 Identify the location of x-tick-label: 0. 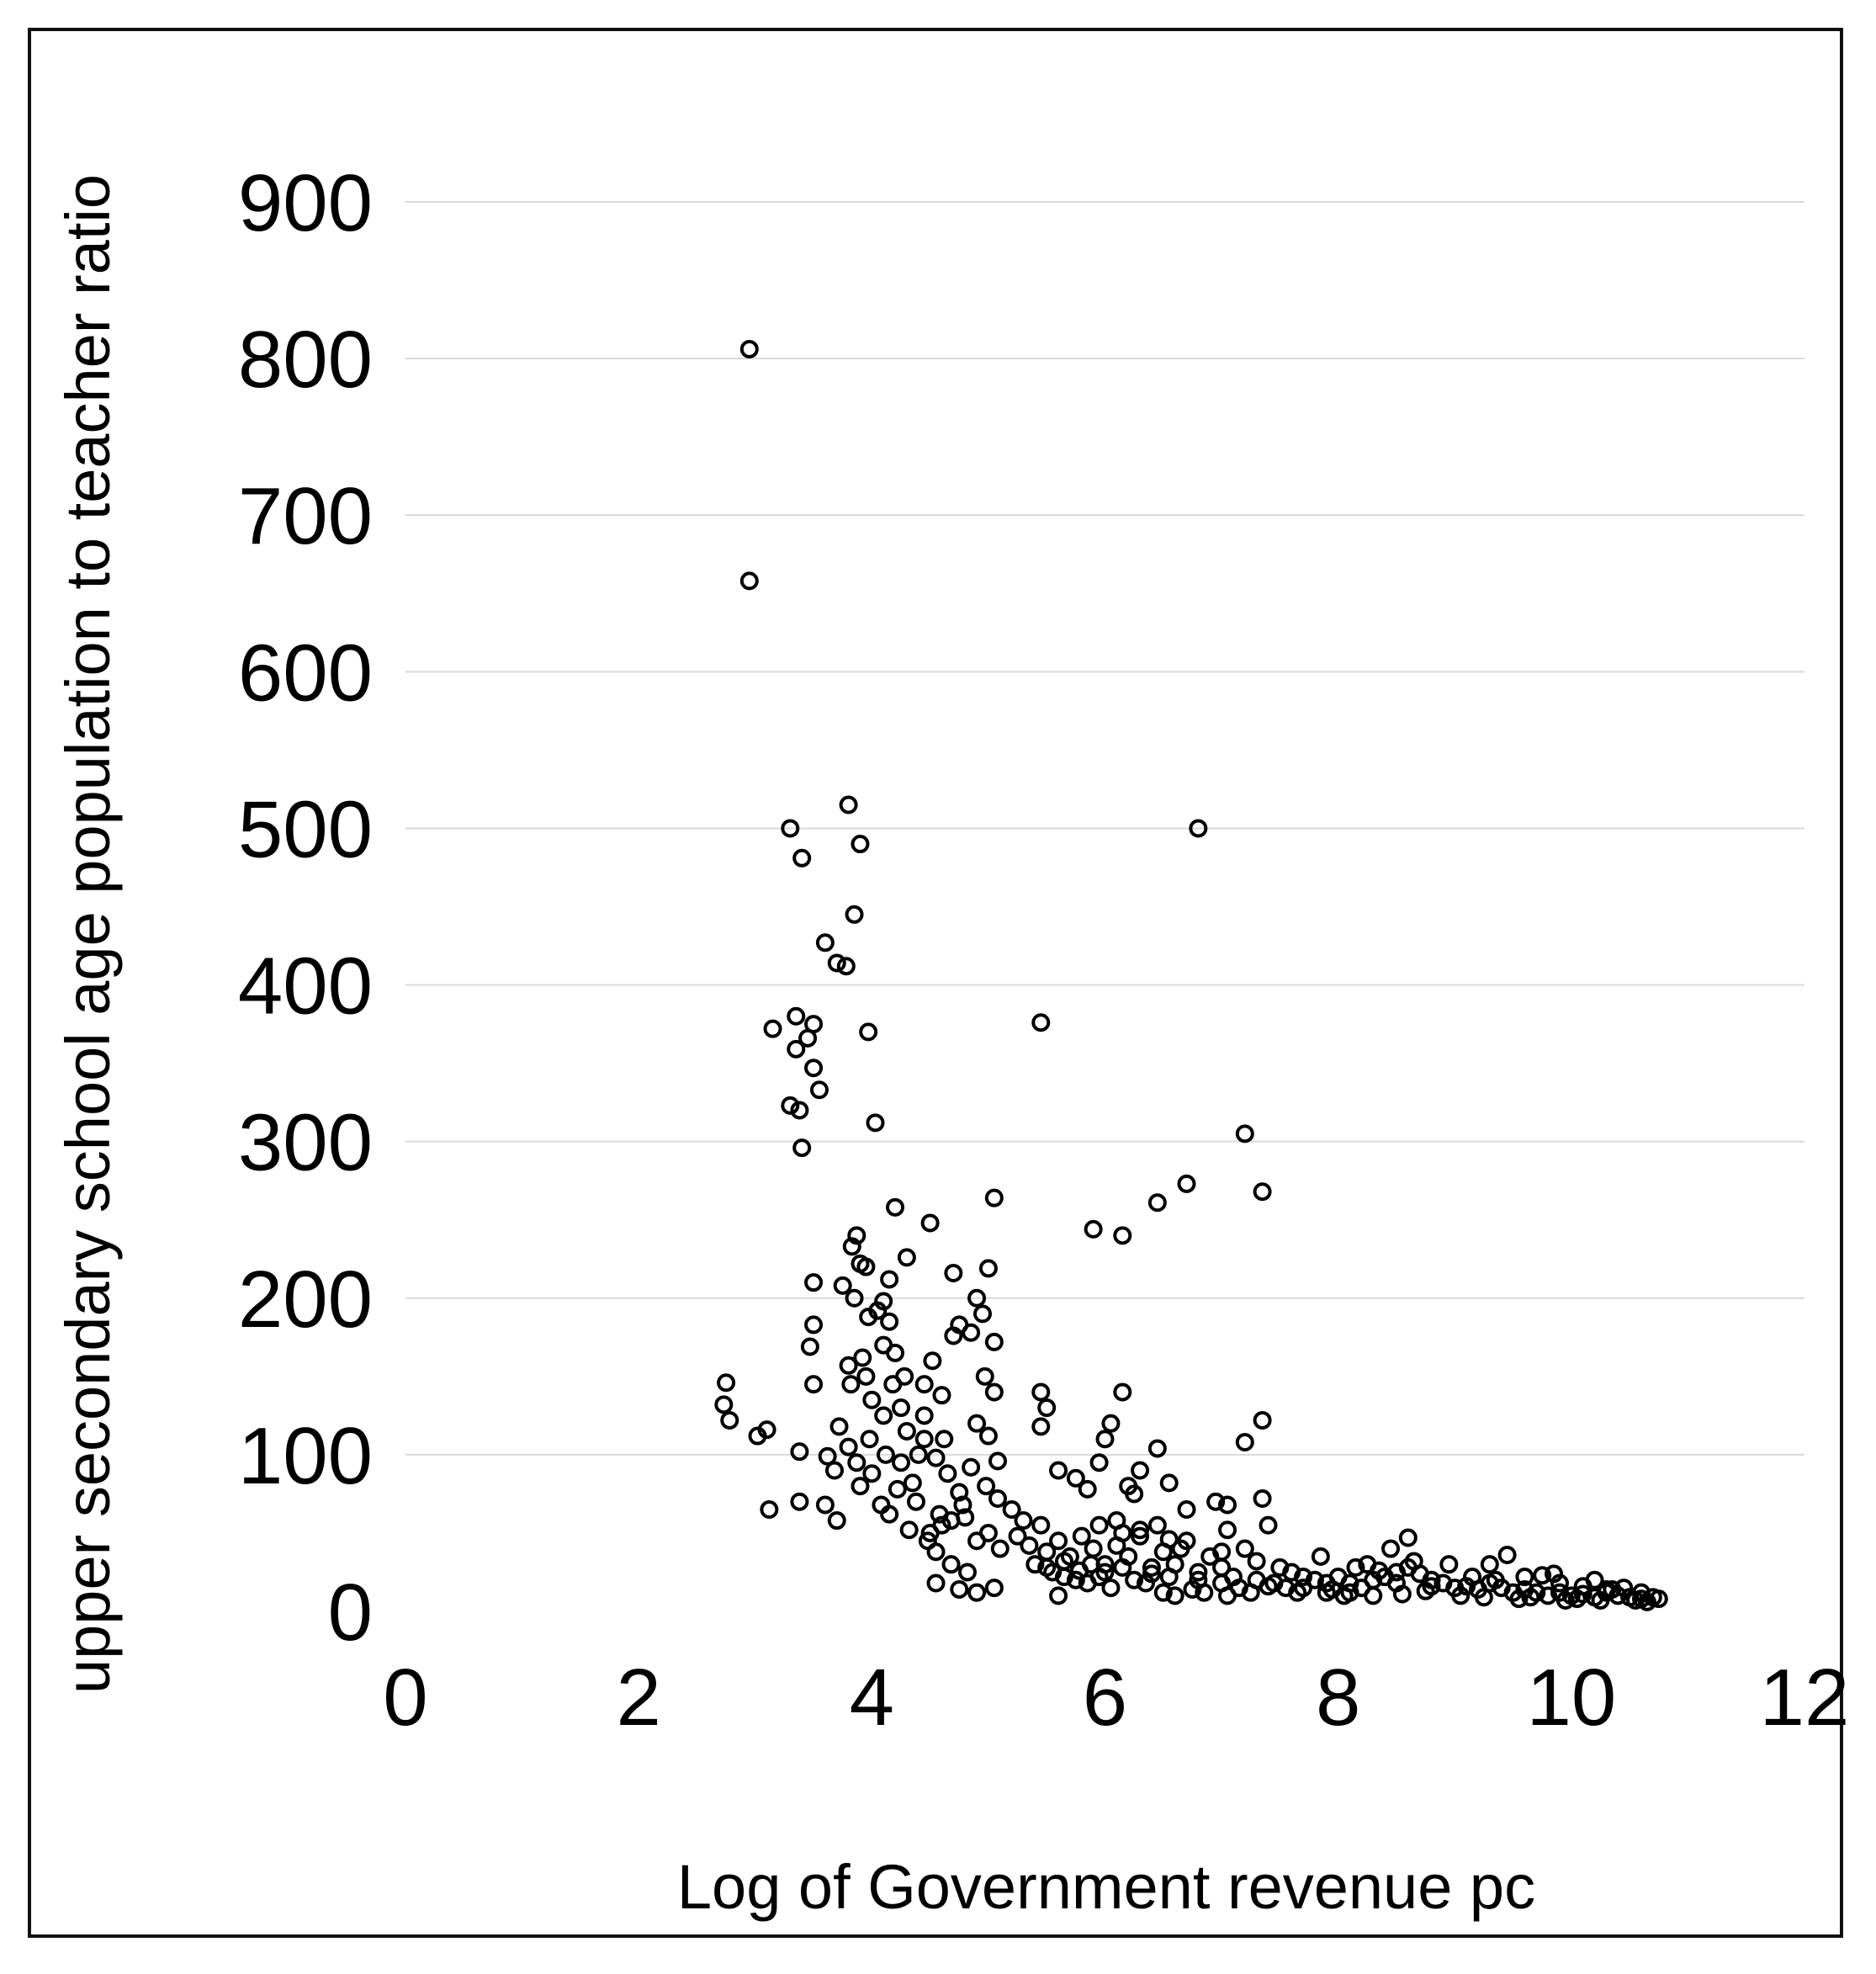
(405, 1698).